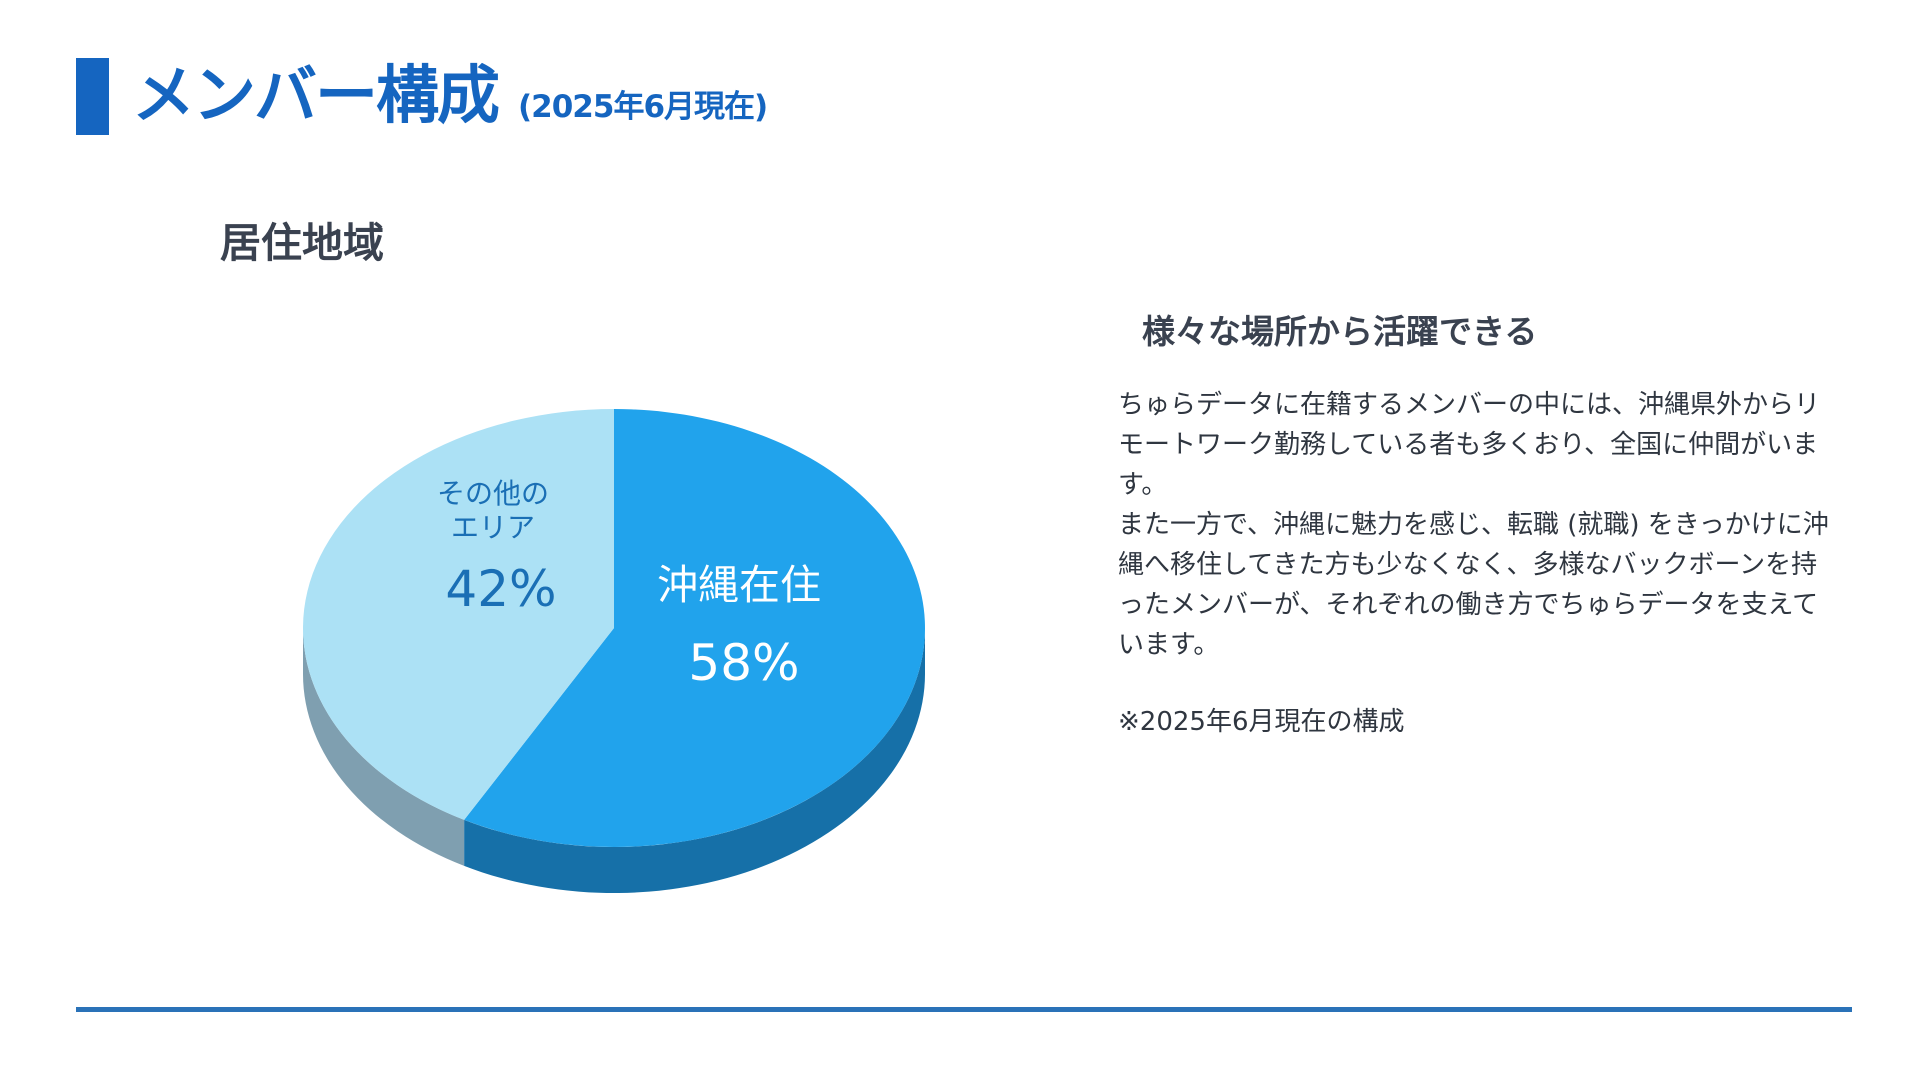 This screenshot has width=1920, height=1080. What do you see at coordinates (493, 493) in the screenshot?
I see `slice-label-other-line1: その他の` at bounding box center [493, 493].